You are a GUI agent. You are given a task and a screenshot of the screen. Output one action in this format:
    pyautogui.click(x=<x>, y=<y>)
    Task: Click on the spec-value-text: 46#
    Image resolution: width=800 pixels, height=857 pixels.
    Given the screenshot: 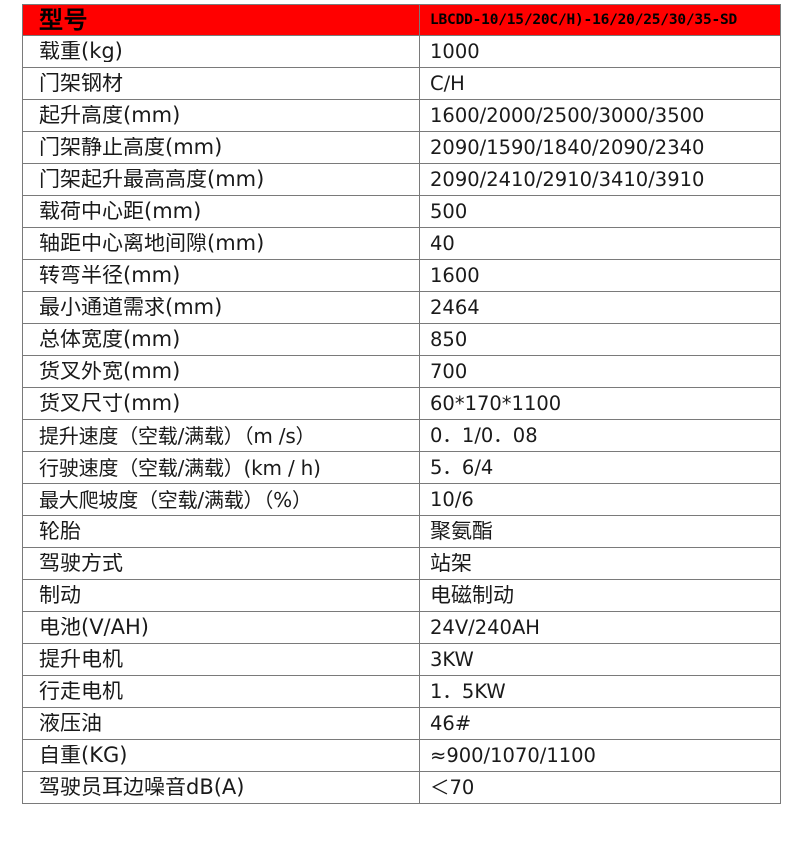 What is the action you would take?
    pyautogui.click(x=451, y=723)
    